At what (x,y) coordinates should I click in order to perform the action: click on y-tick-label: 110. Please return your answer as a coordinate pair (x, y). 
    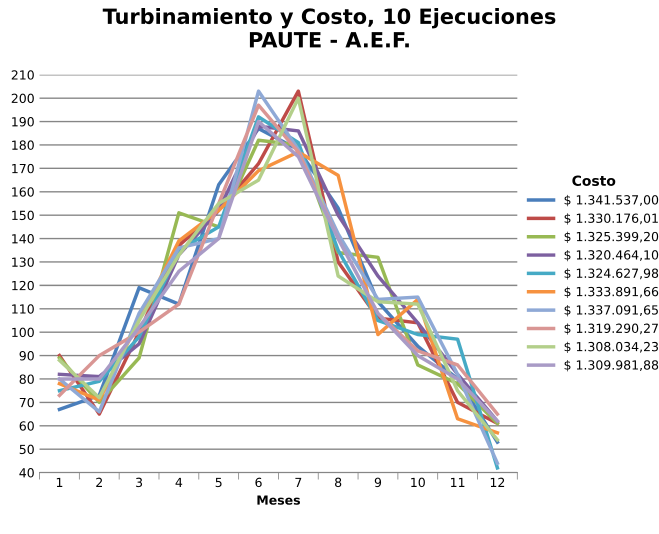
    Looking at the image, I should click on (23, 309).